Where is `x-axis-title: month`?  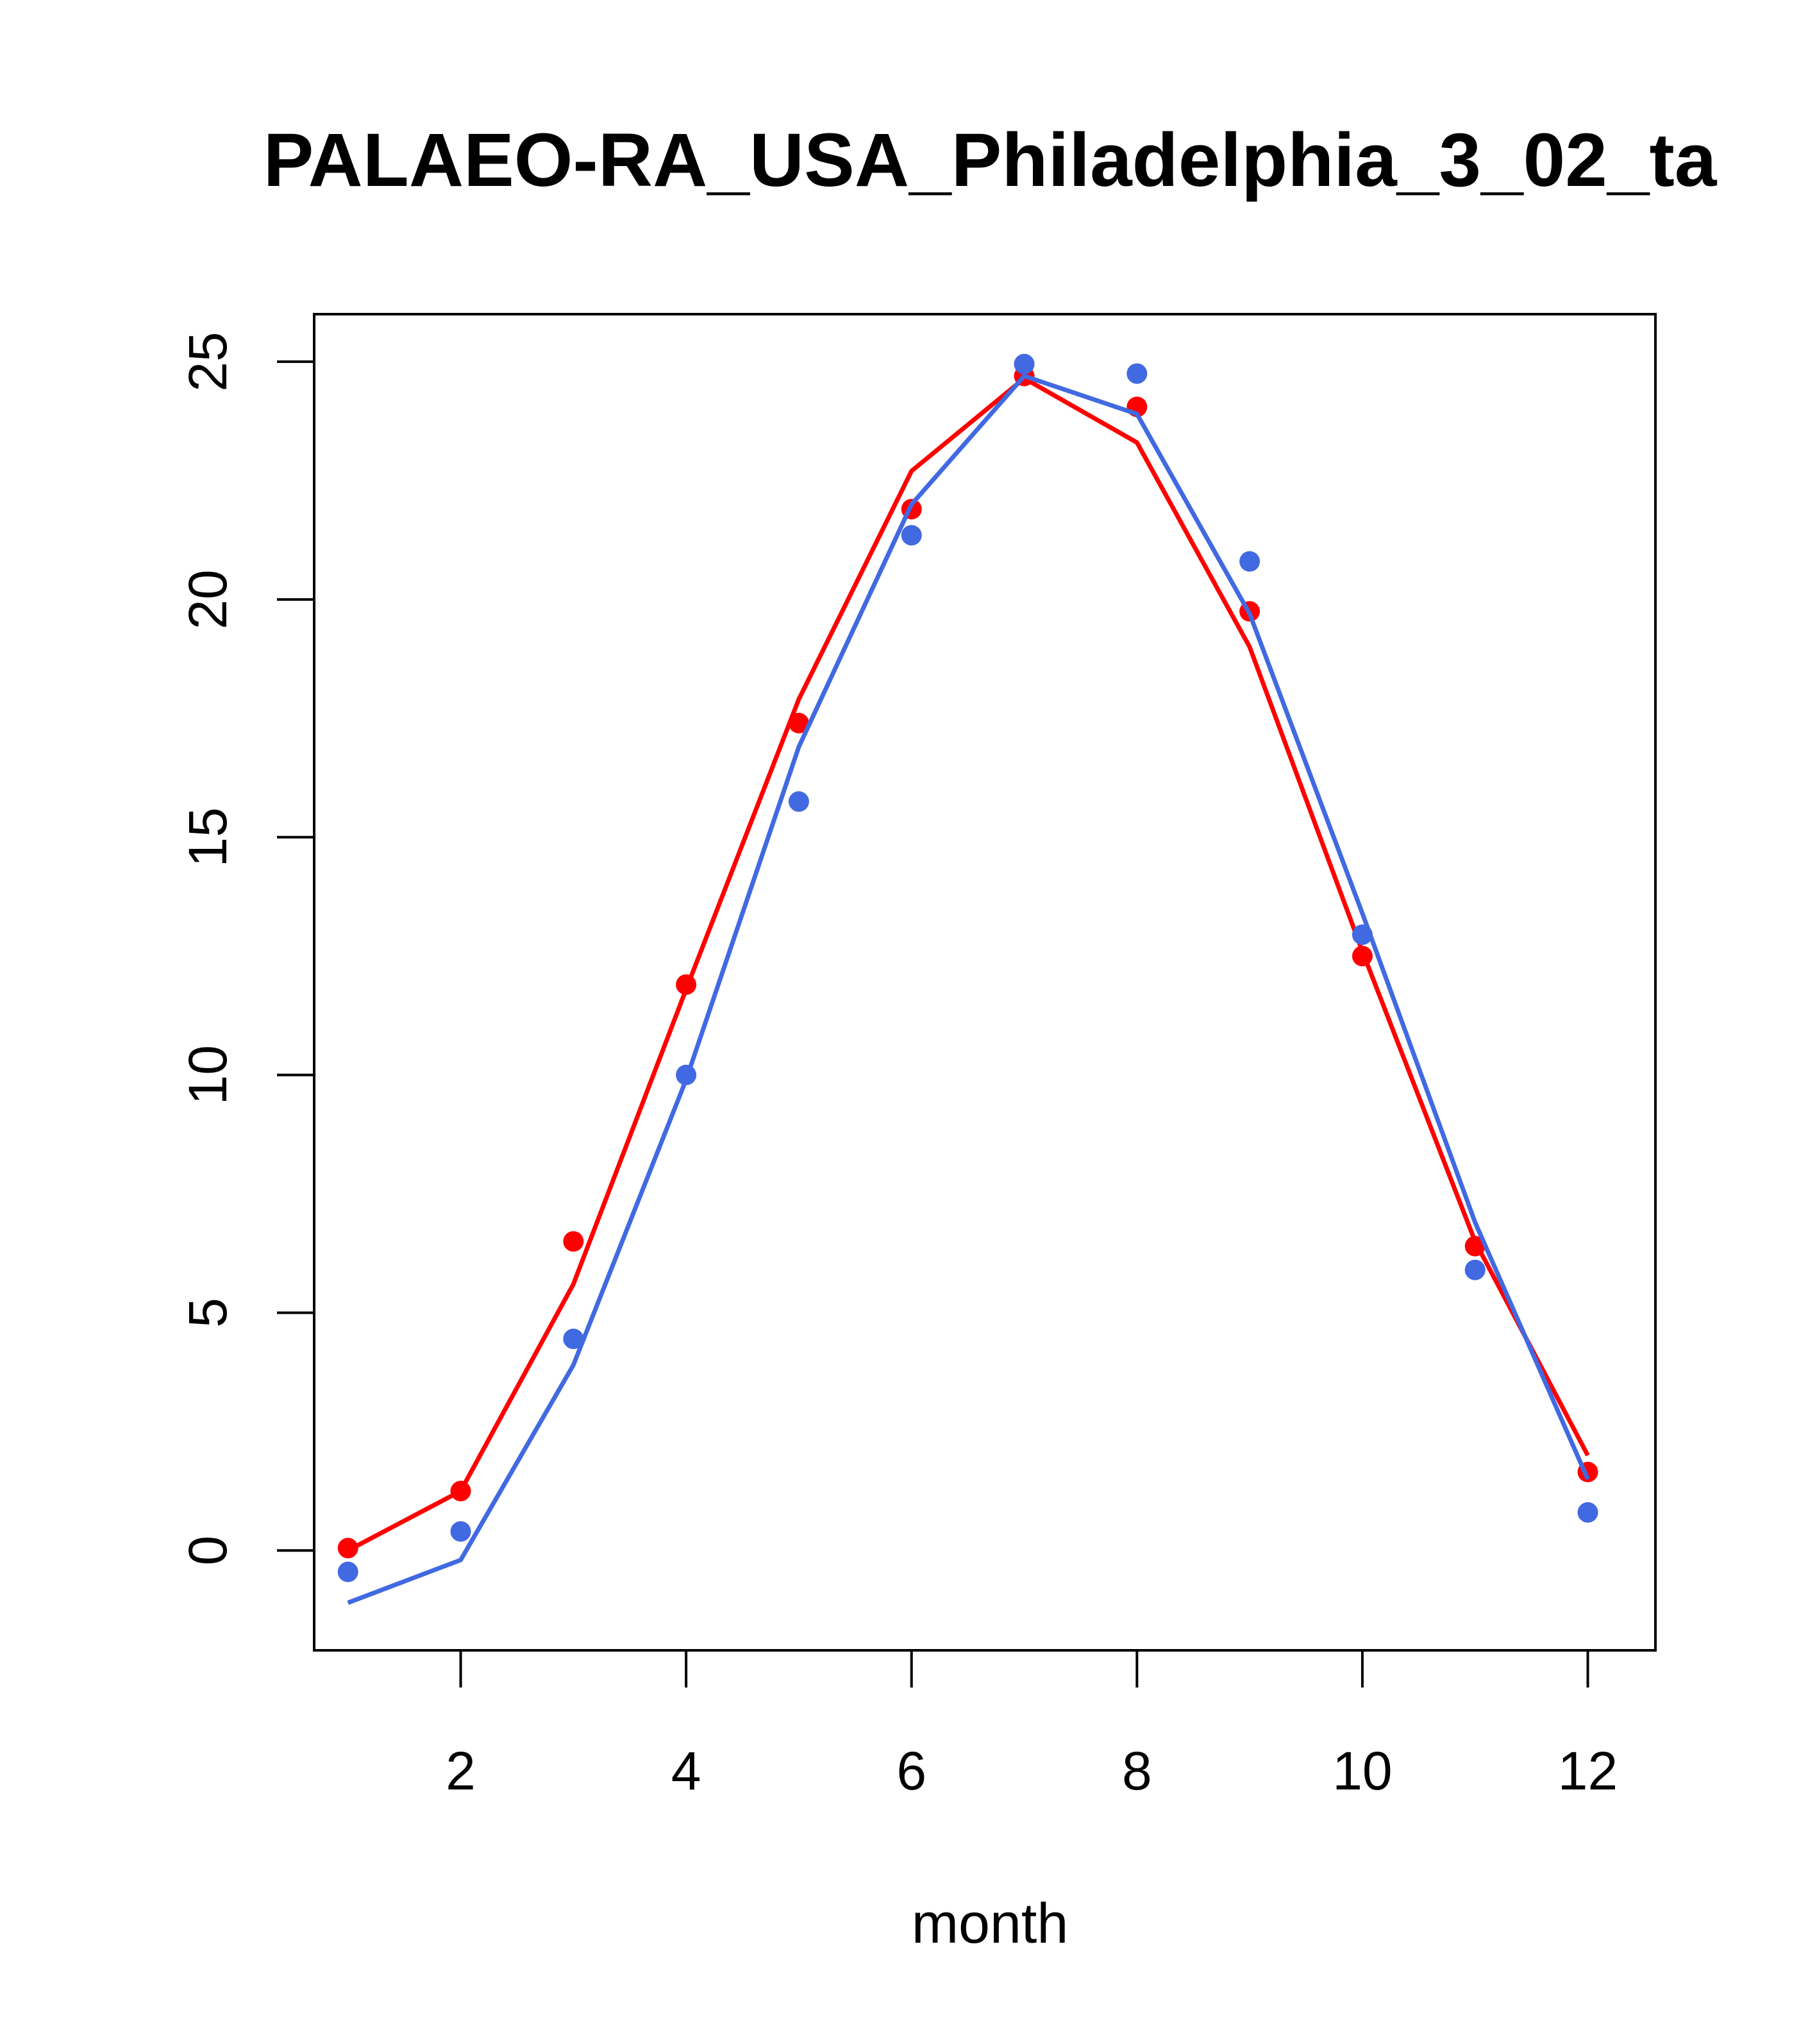
x-axis-title: month is located at coordinates (991, 1923).